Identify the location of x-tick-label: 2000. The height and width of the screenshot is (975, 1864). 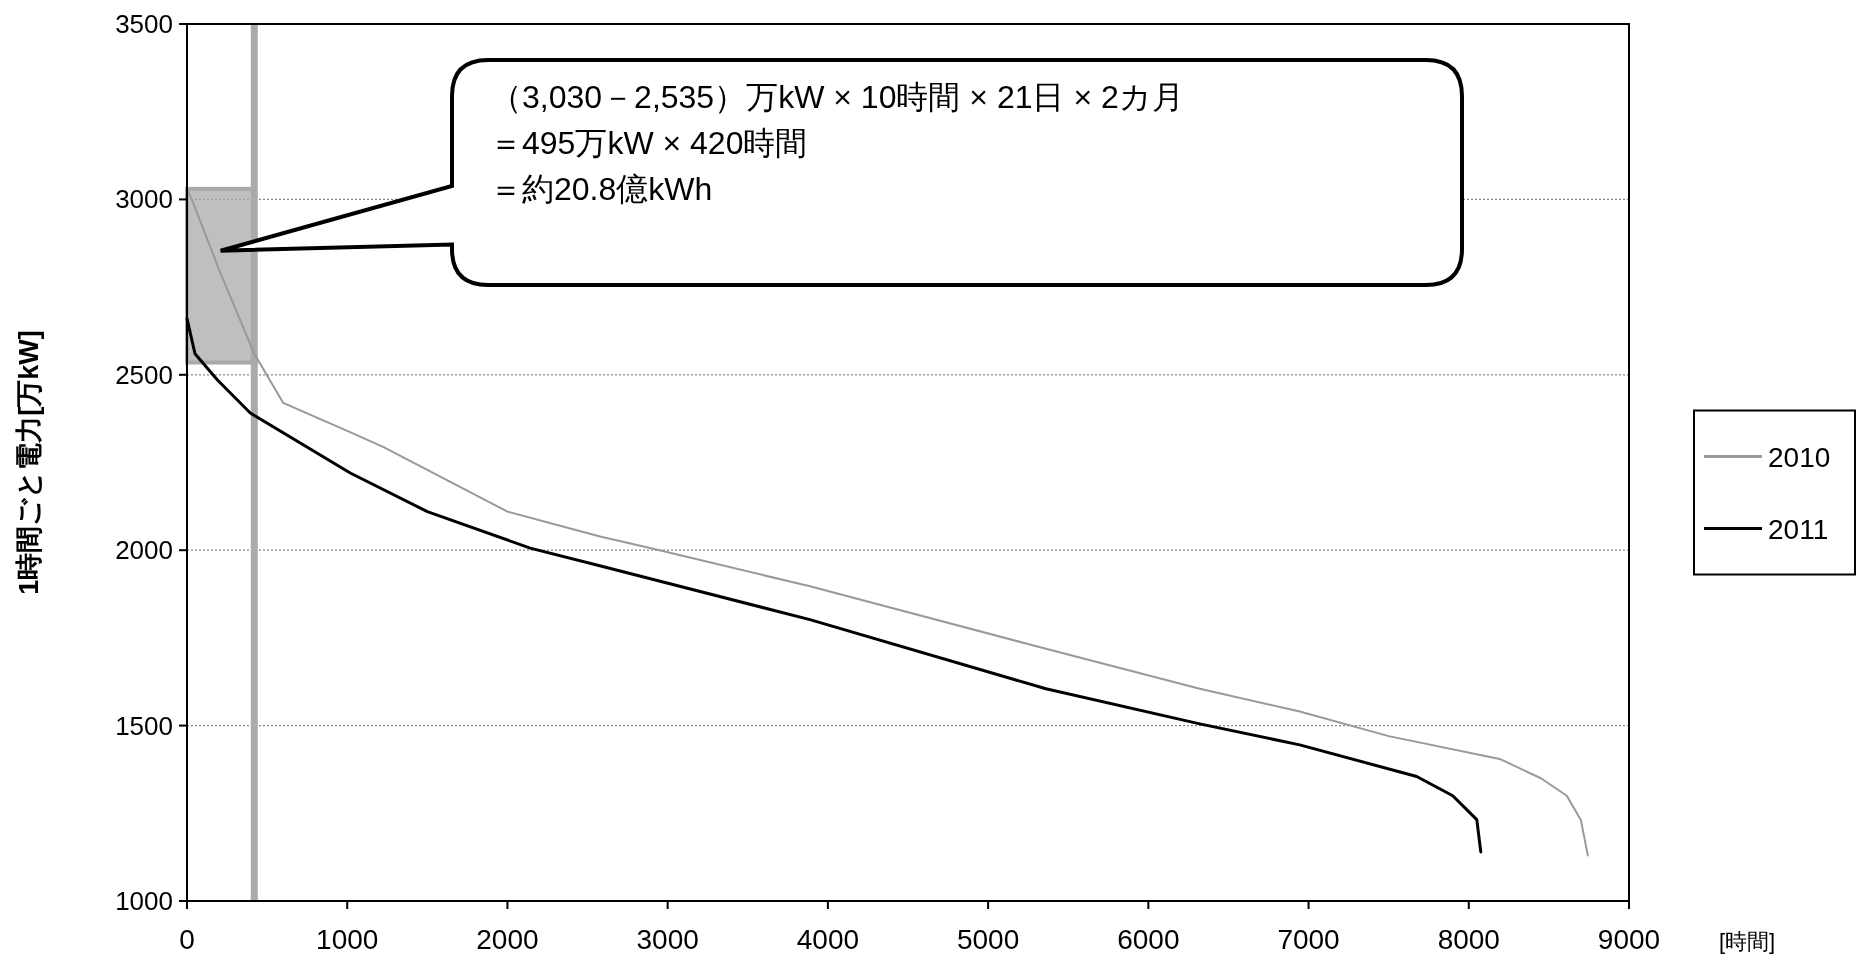
(507, 939).